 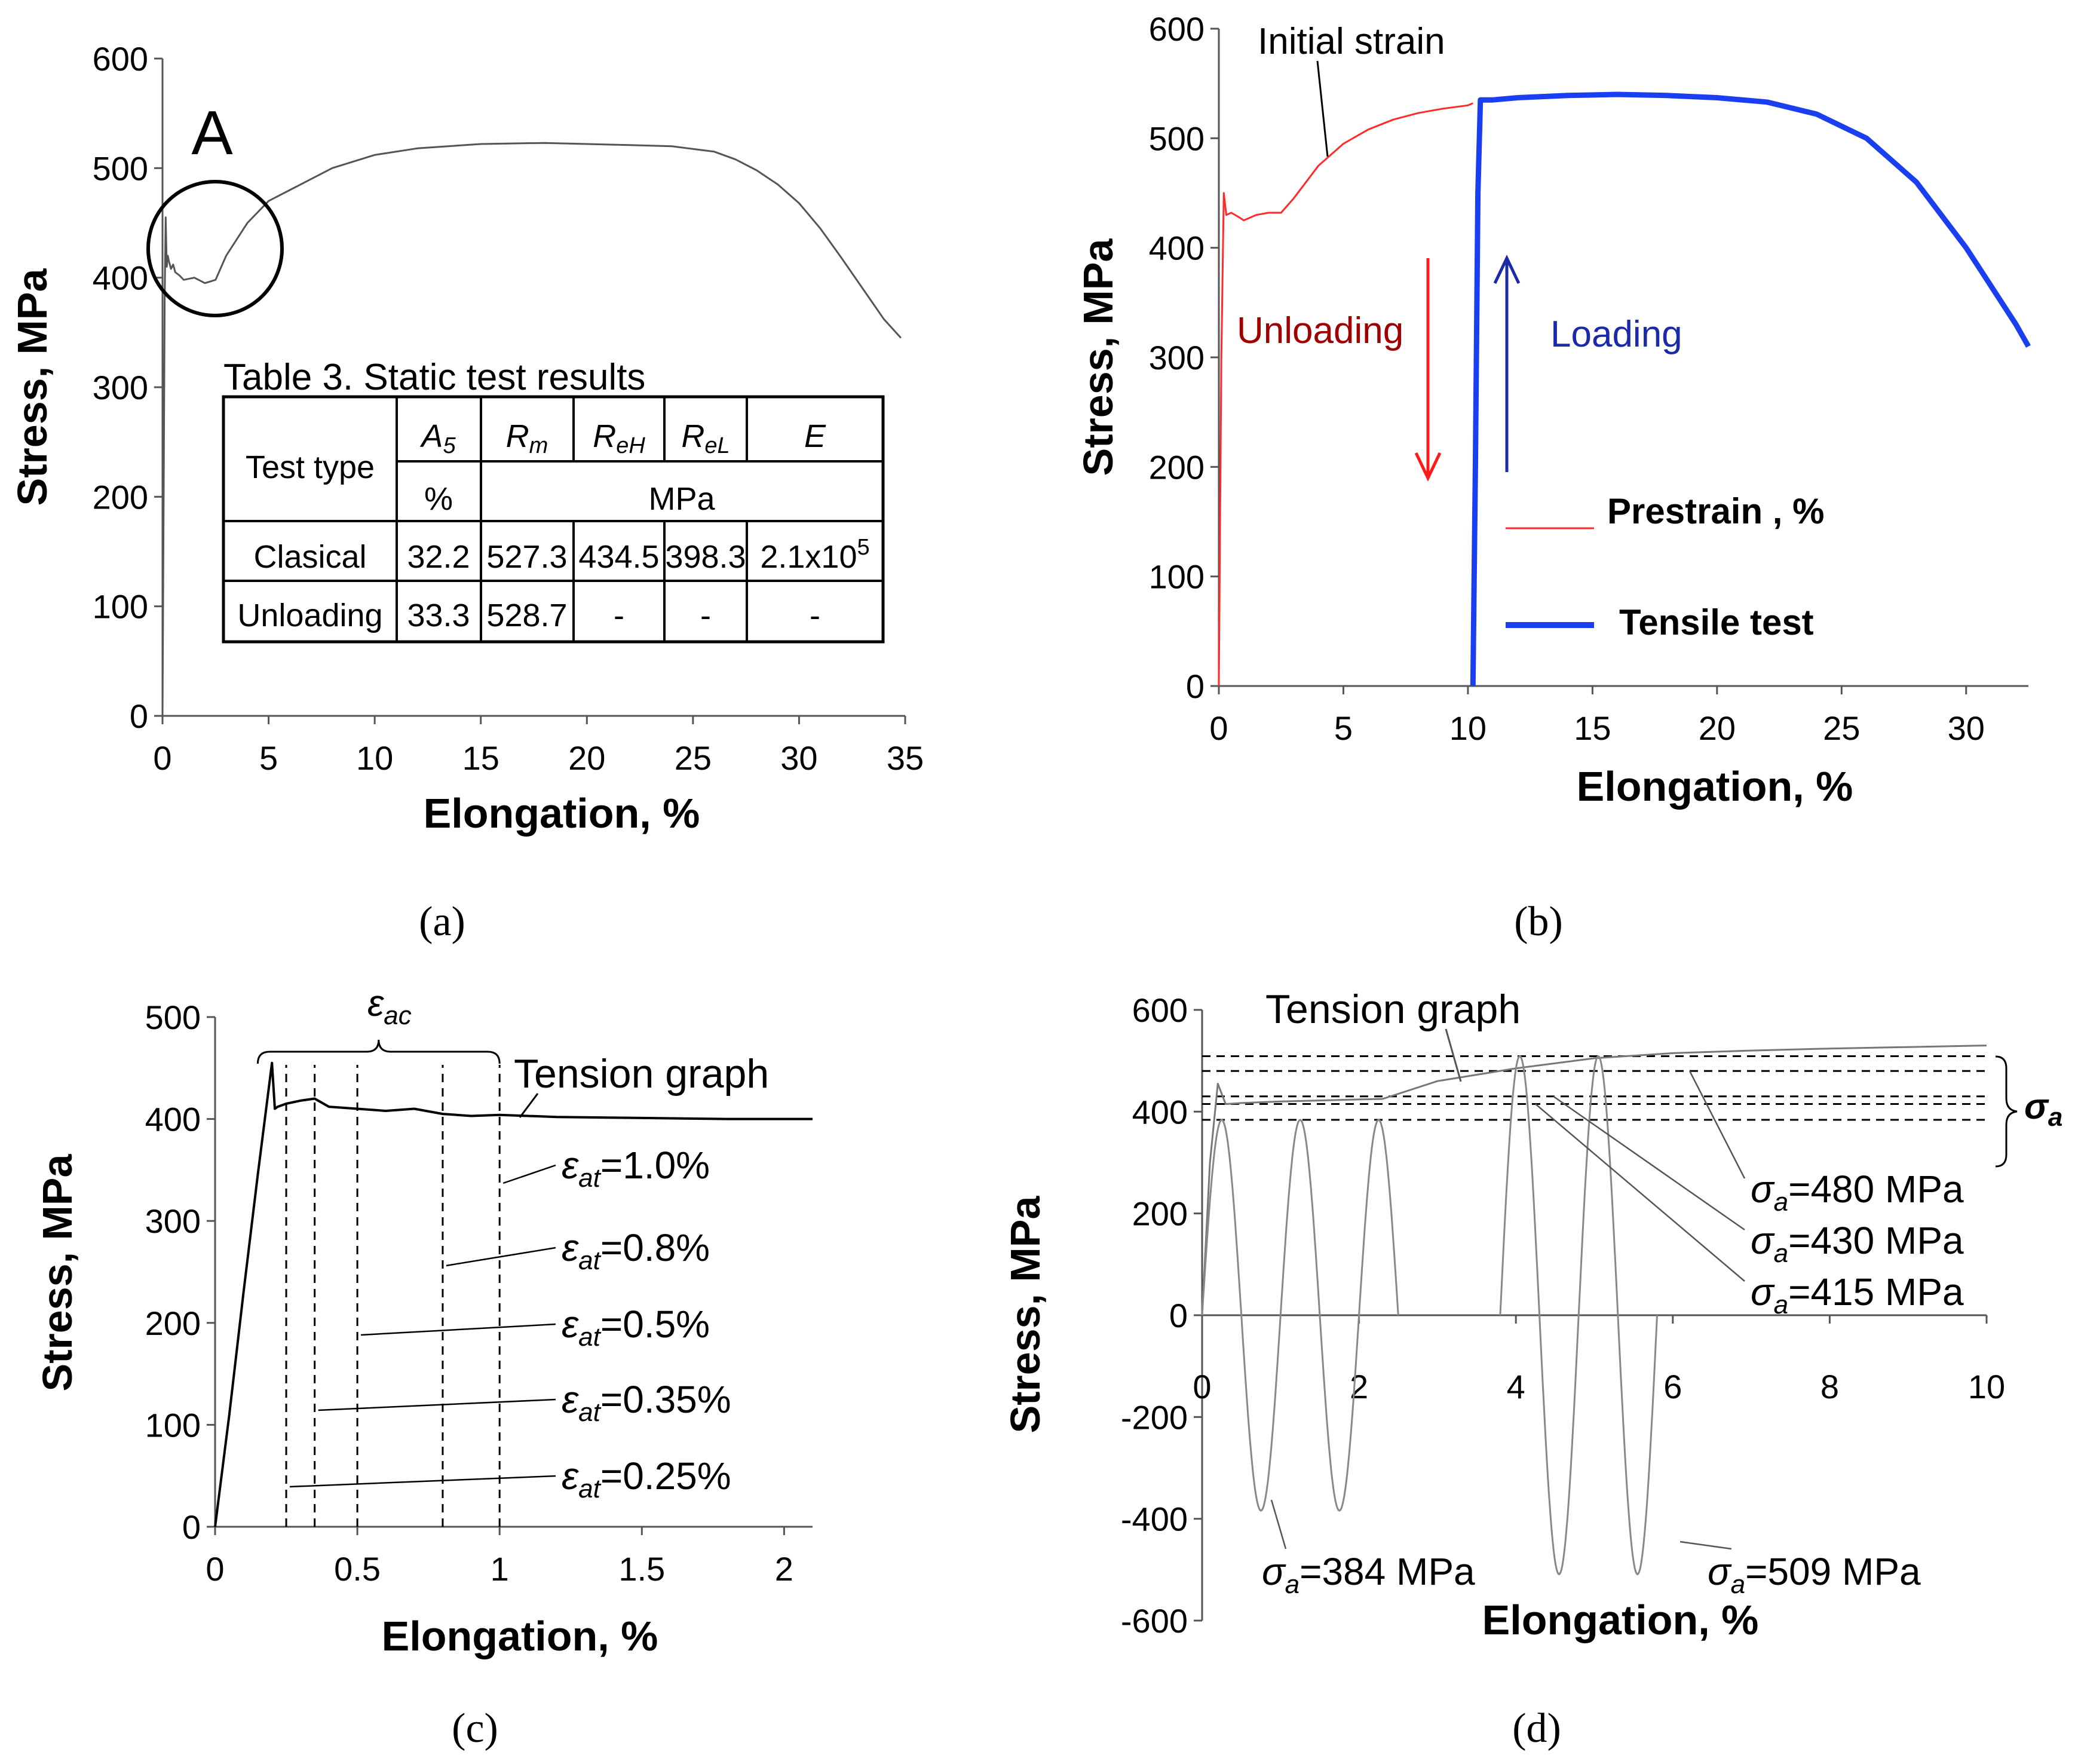 What do you see at coordinates (1673, 1386) in the screenshot?
I see `x-tick-label: 6` at bounding box center [1673, 1386].